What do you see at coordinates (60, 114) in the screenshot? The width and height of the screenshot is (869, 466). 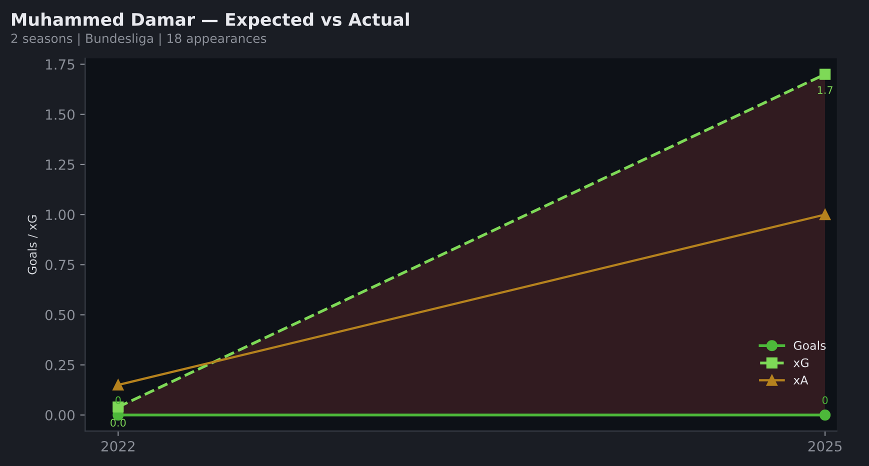 I see `y-tick-label: 1.50` at bounding box center [60, 114].